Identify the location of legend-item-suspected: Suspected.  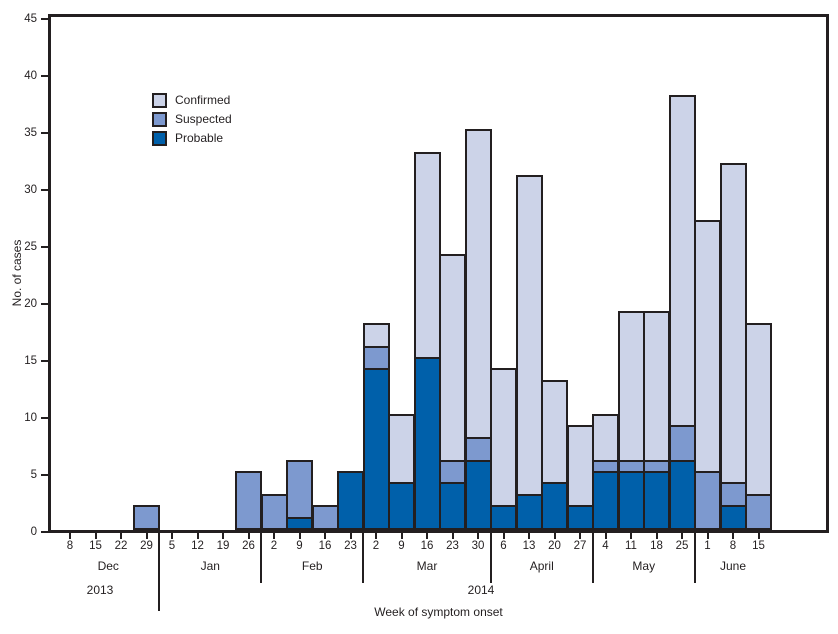
(192, 119).